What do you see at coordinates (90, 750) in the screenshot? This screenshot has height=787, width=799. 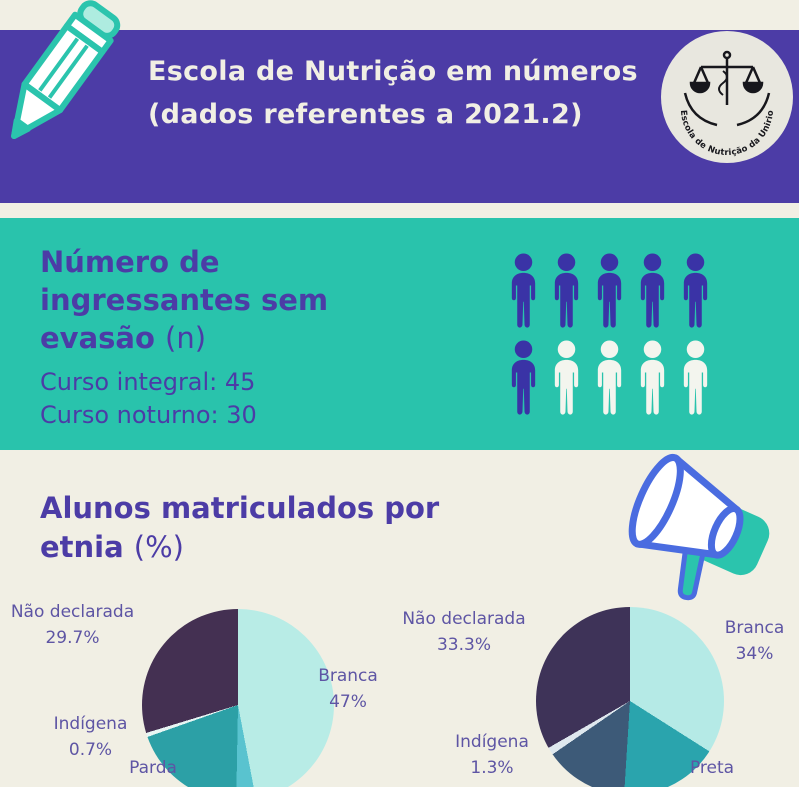 I see `callout-value: 0.7%` at bounding box center [90, 750].